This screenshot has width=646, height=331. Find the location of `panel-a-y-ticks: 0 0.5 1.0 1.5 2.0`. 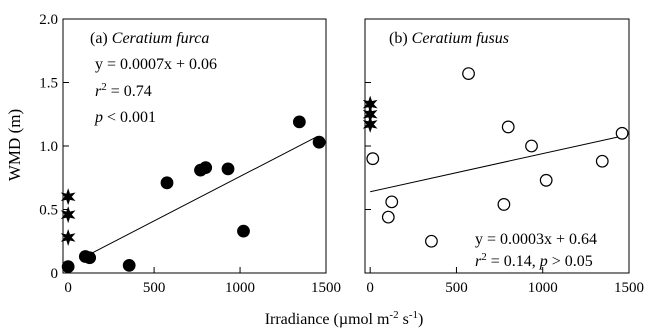

panel-a-y-ticks: 0 0.5 1.0 1.5 2.0 is located at coordinates (54, 147).